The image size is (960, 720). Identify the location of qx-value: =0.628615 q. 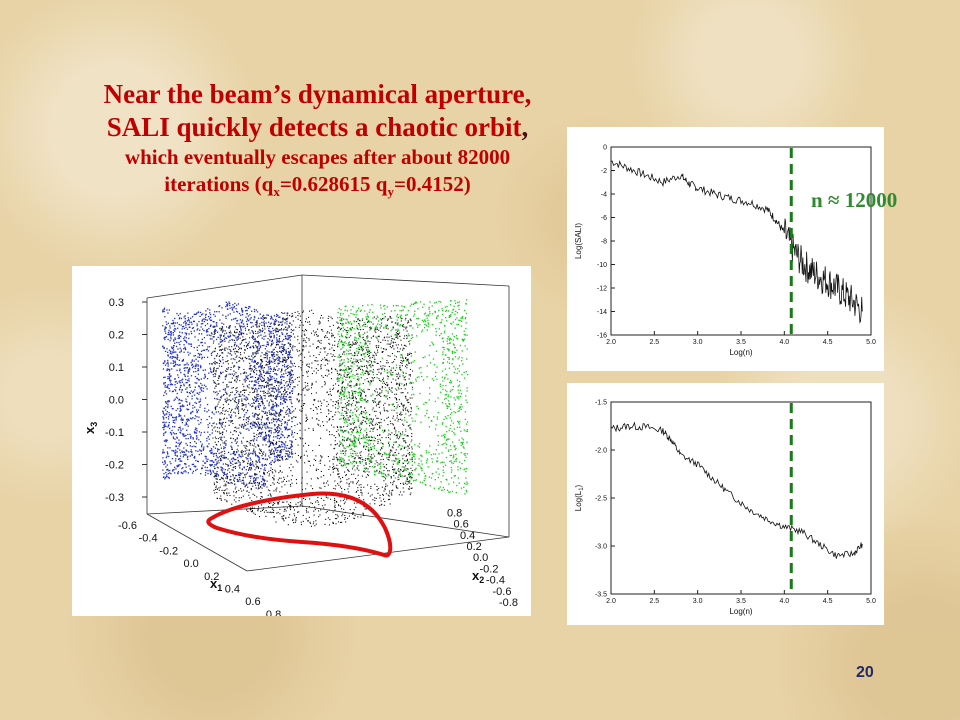
(333, 184).